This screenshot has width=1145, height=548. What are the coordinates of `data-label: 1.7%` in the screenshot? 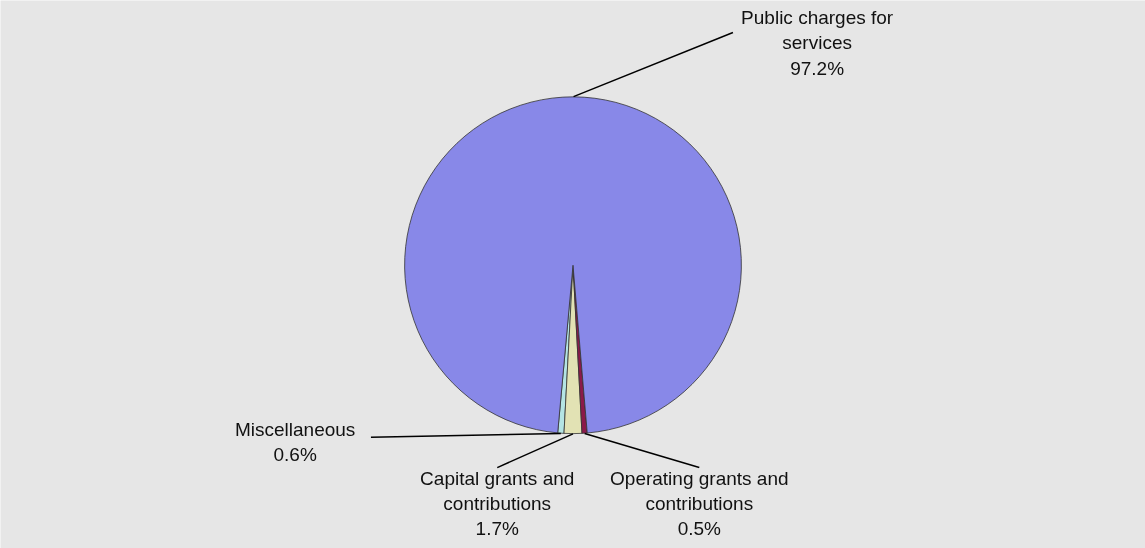 It's located at (497, 528).